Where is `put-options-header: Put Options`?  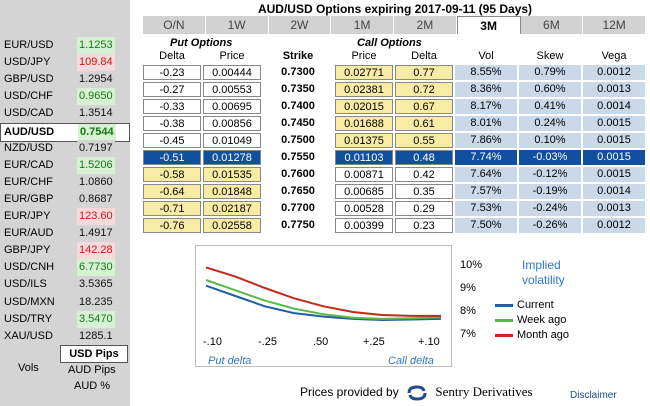
put-options-header: Put Options is located at coordinates (201, 43).